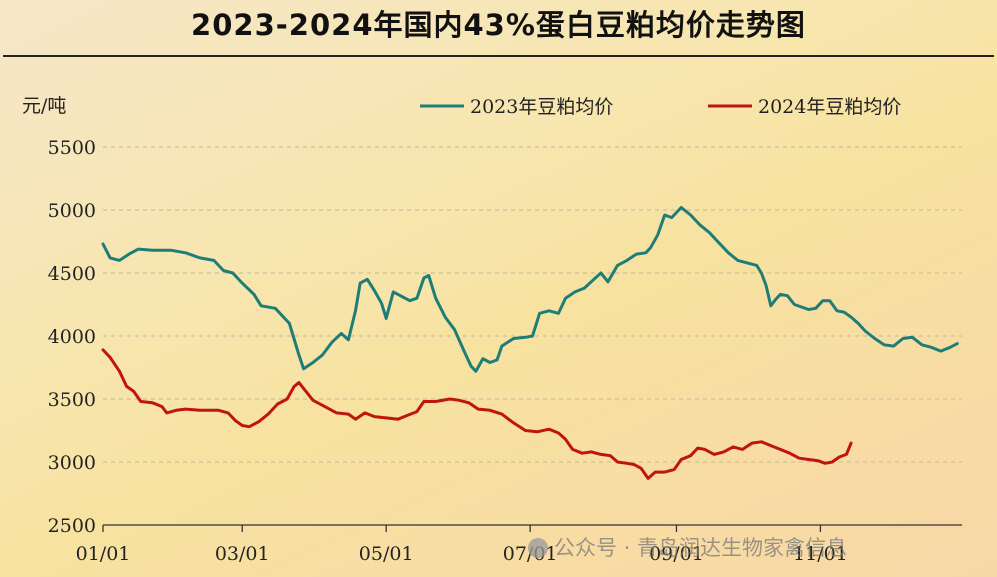 Image resolution: width=997 pixels, height=577 pixels. I want to click on y-tick-label: 4000, so click(72, 337).